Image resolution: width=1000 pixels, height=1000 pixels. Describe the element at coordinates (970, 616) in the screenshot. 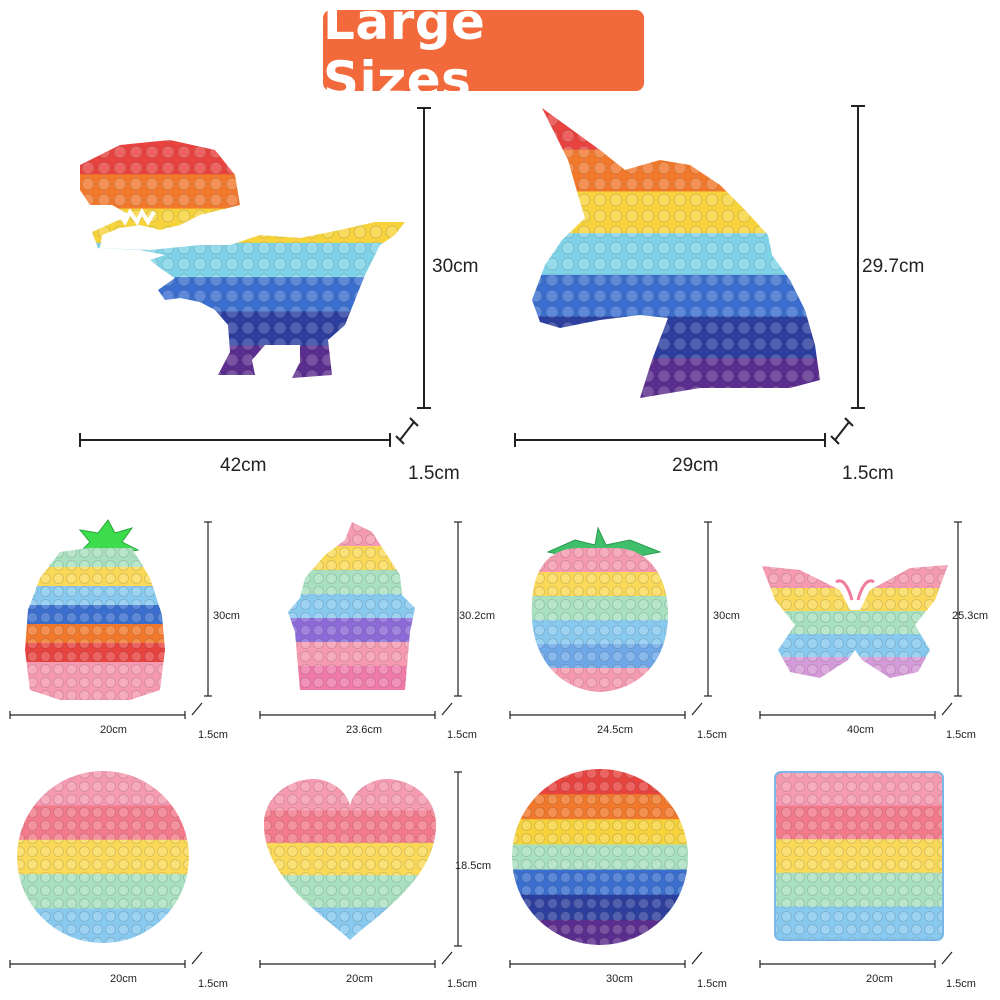

I see `butterfly-height-label: 25.3cm` at that location.